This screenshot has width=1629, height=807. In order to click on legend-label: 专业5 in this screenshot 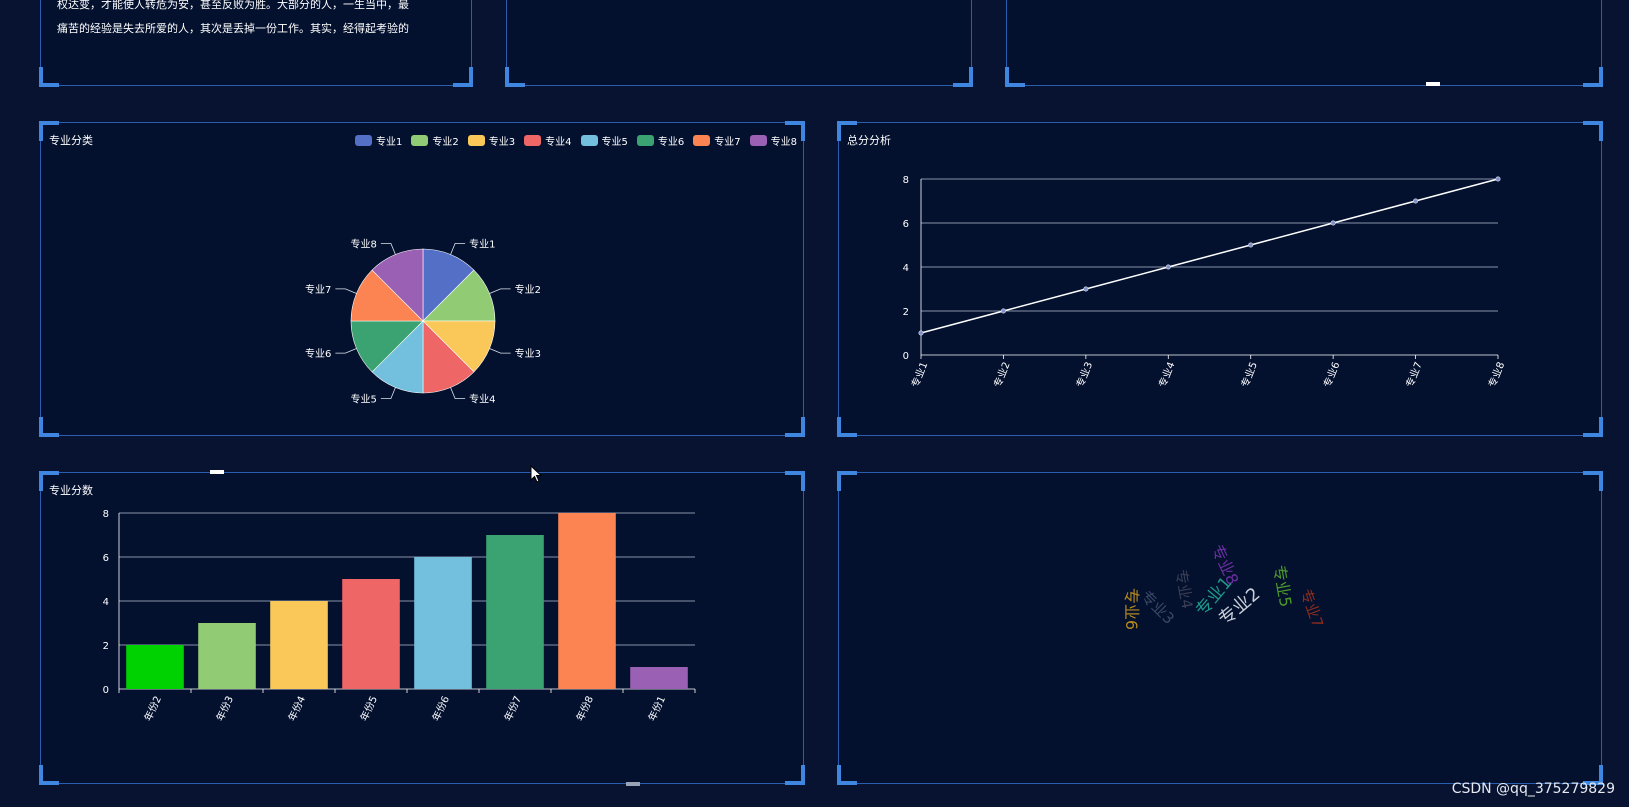, I will do `click(614, 142)`.